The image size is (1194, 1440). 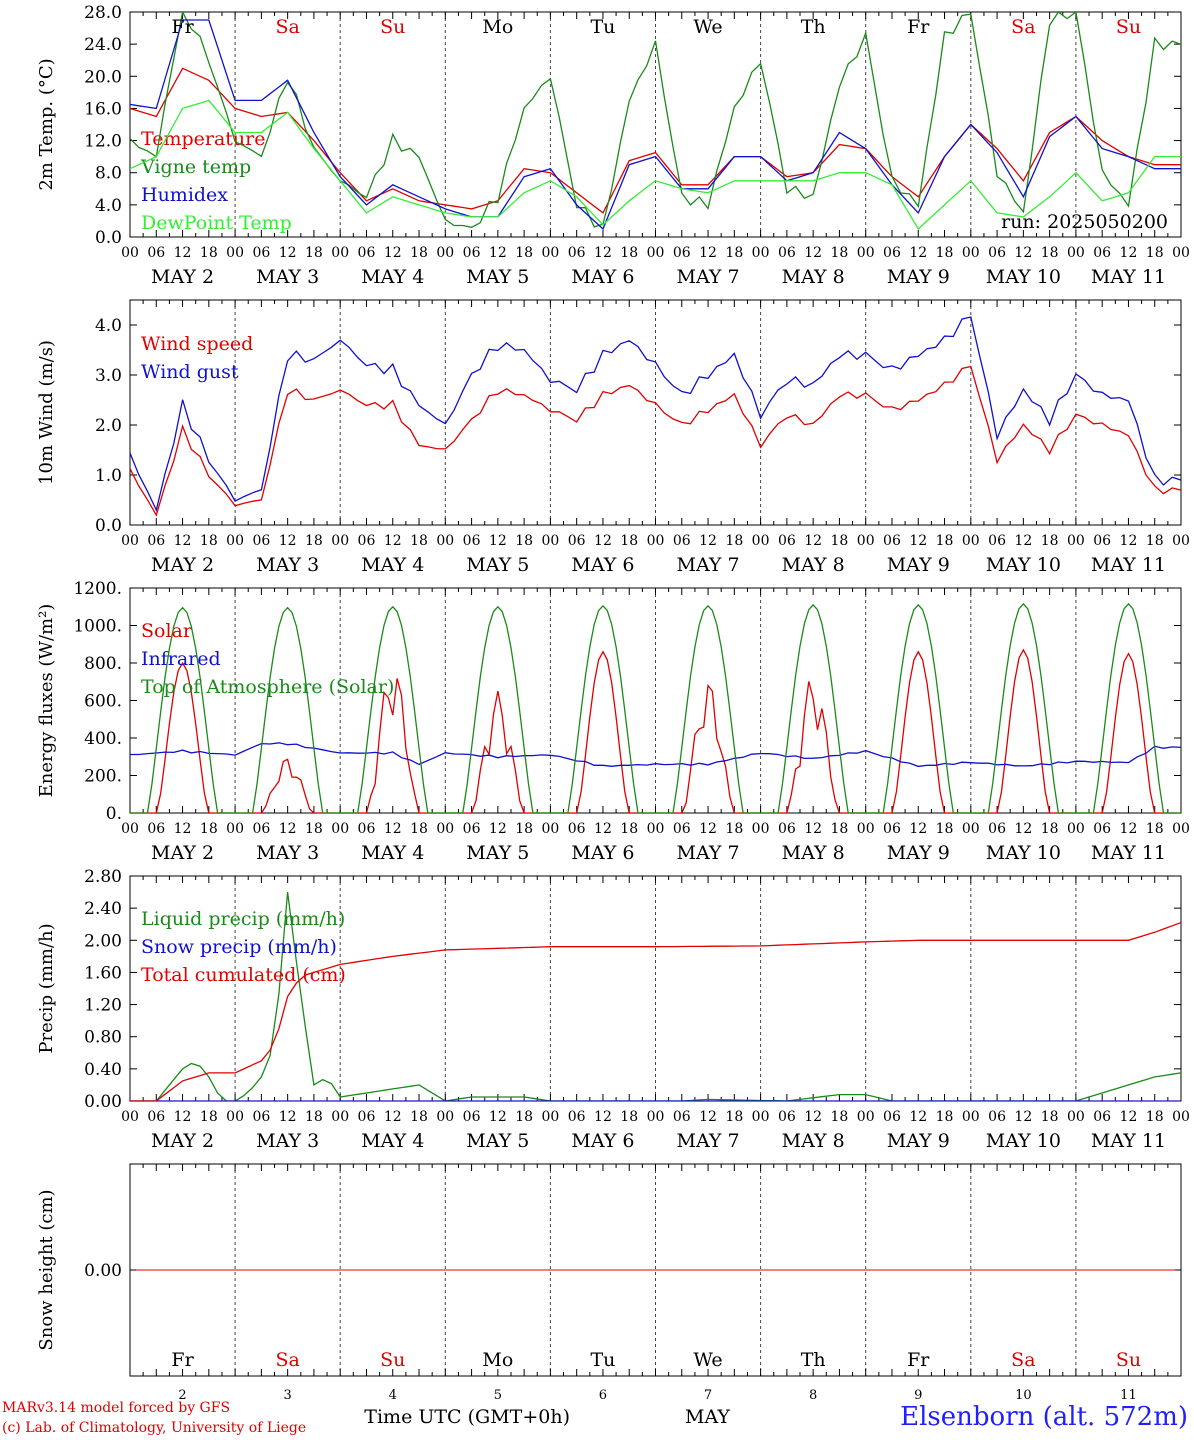 What do you see at coordinates (602, 27) in the screenshot?
I see `day-name-label: Tu` at bounding box center [602, 27].